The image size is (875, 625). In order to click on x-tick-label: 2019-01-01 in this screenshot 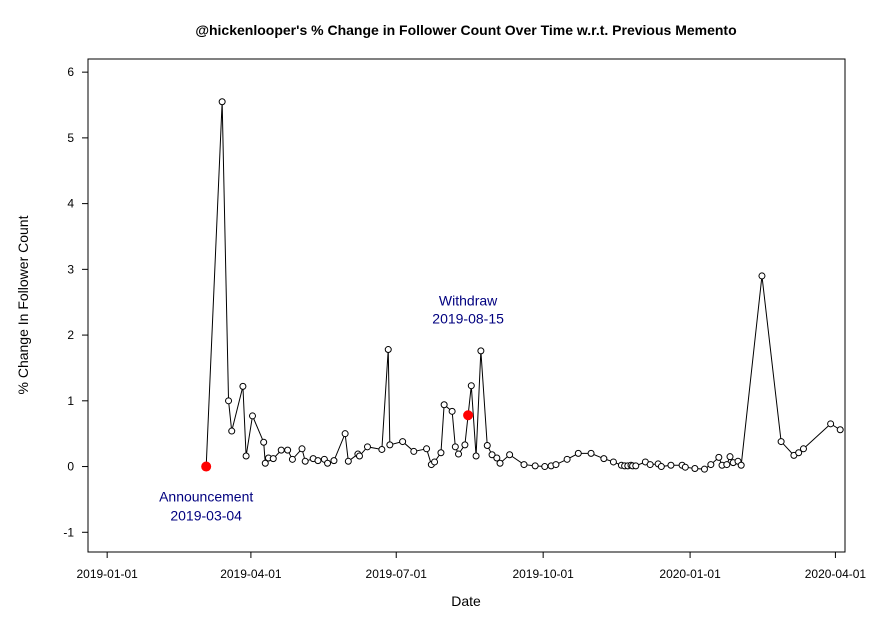, I will do `click(107, 574)`.